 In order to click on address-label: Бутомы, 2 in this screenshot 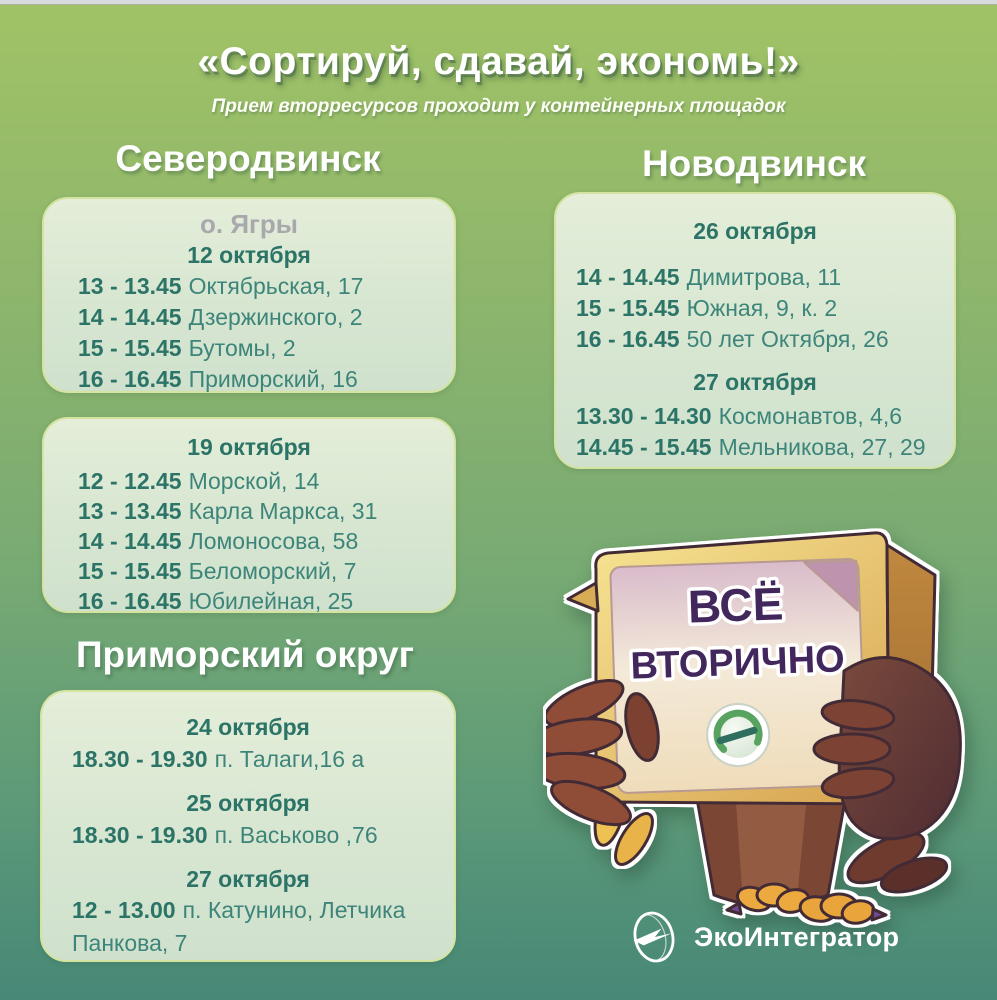, I will do `click(242, 348)`.